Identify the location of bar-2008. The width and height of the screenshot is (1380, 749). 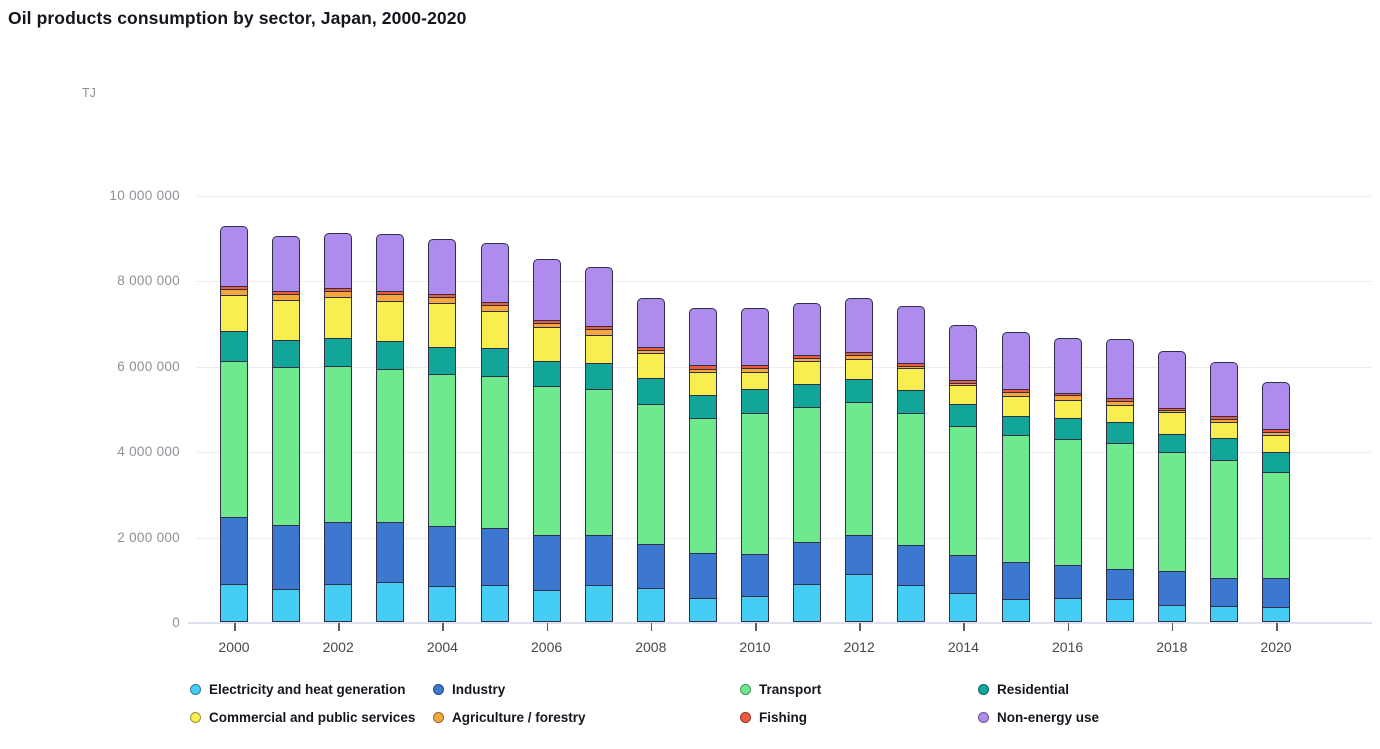
(650, 460).